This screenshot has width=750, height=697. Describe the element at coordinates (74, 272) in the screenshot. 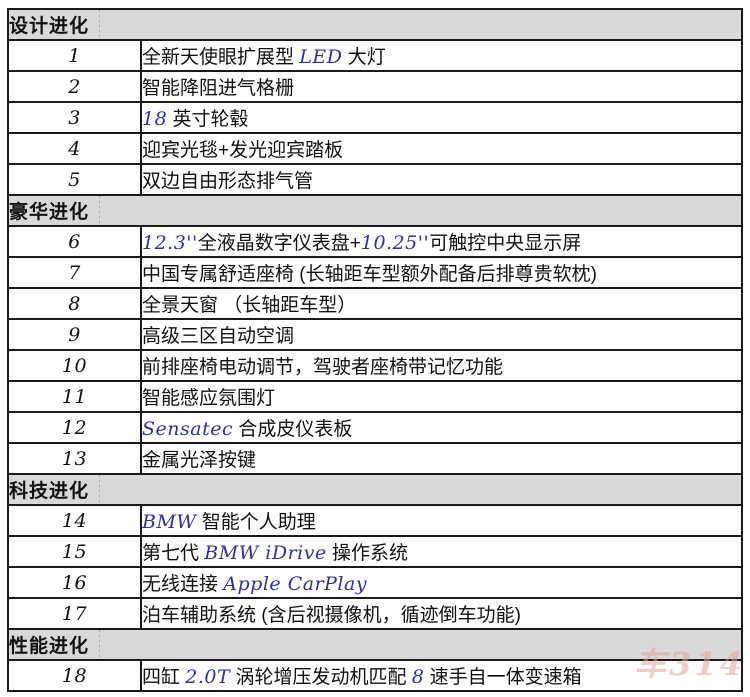

I see `row-number: 7` at that location.